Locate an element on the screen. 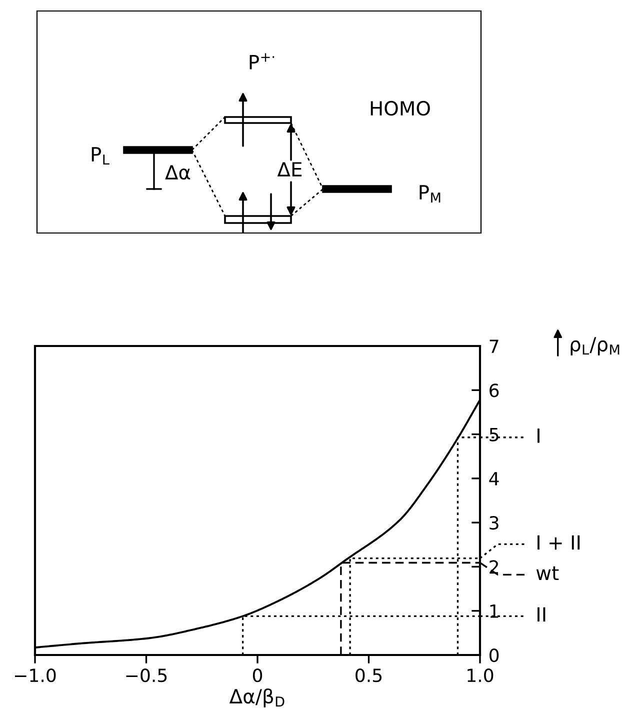  y-tick-label: 4 is located at coordinates (494, 479).